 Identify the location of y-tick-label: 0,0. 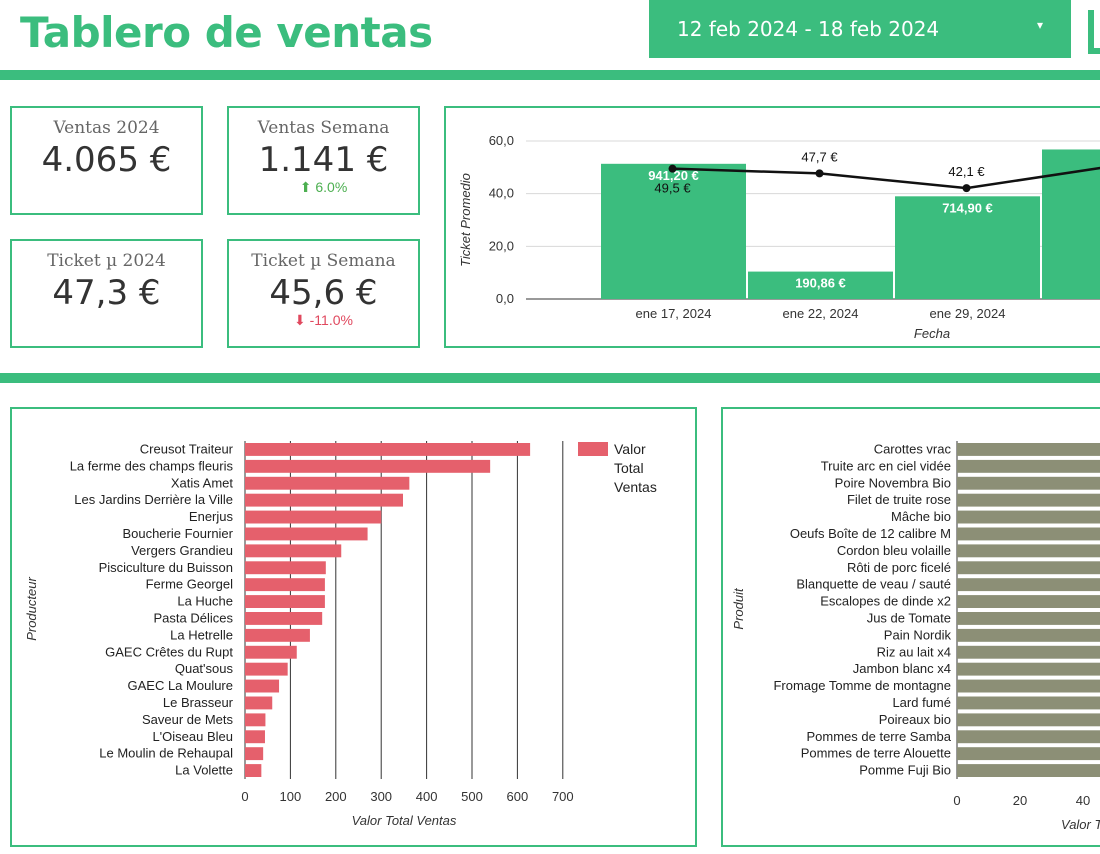
(505, 298).